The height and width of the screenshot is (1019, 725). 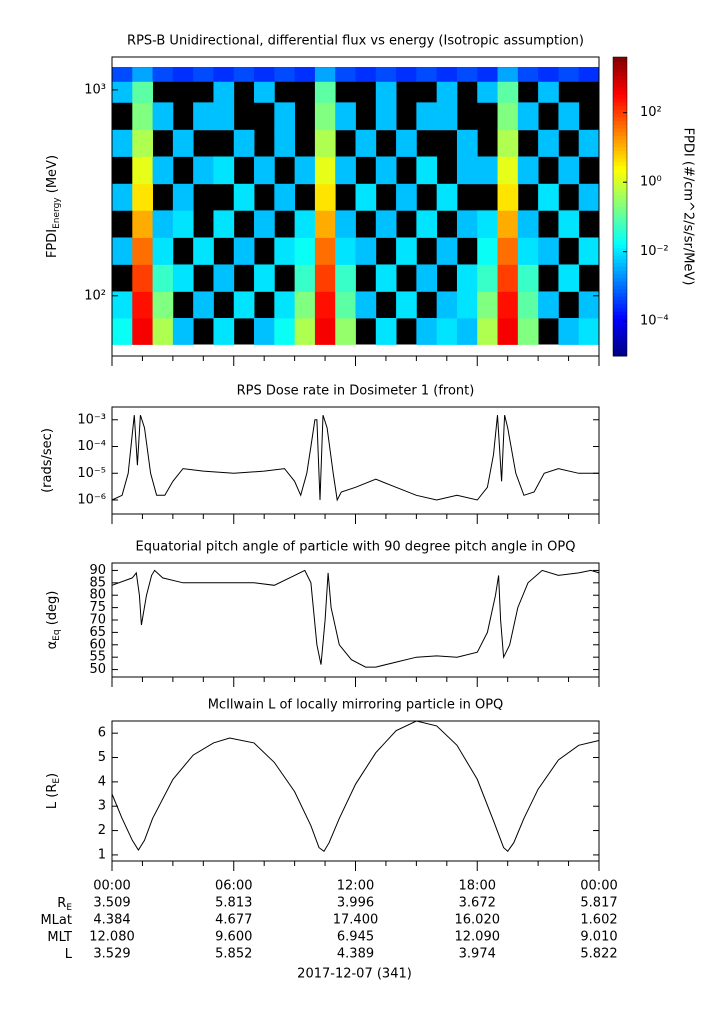 I want to click on ephemeris-value: 4.677, so click(x=233, y=920).